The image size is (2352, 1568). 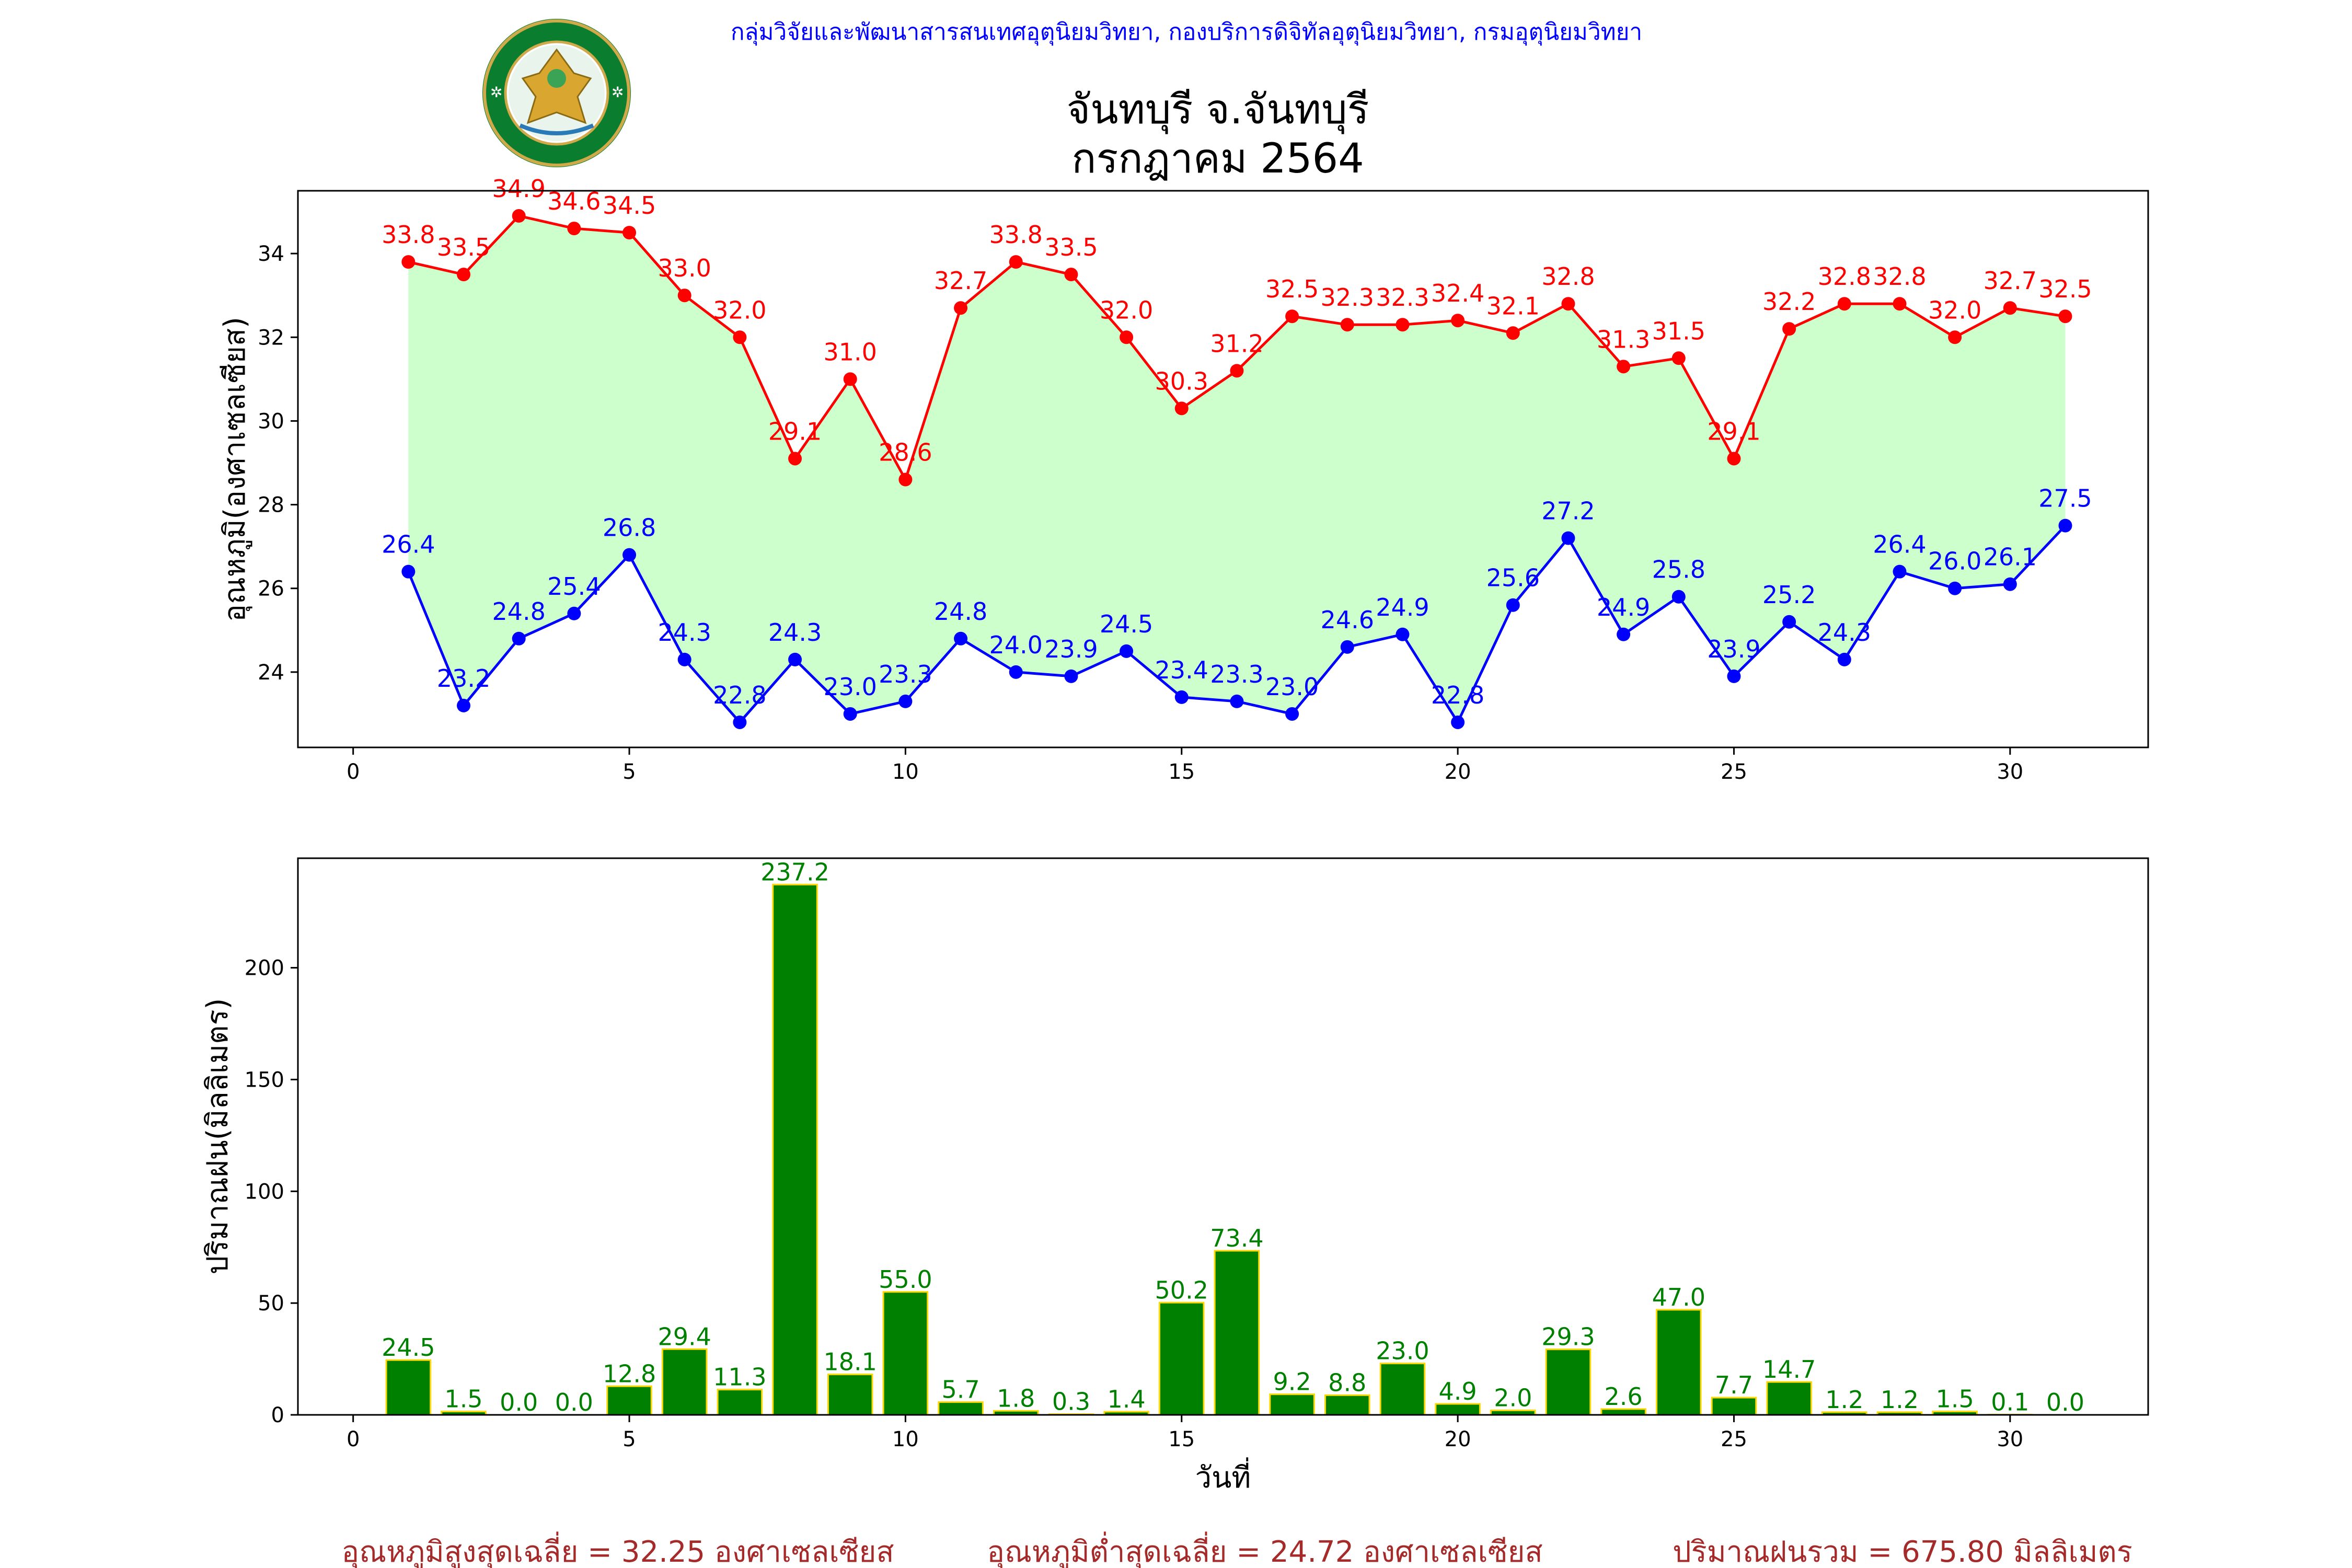 I want to click on min-temp-value-label: 24.0, so click(x=1016, y=645).